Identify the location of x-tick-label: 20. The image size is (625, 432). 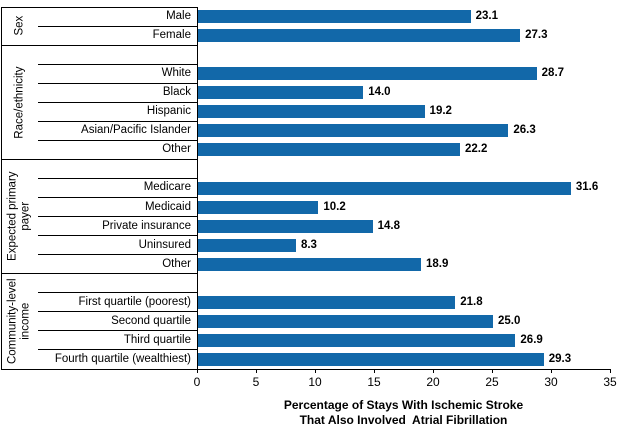
(433, 382).